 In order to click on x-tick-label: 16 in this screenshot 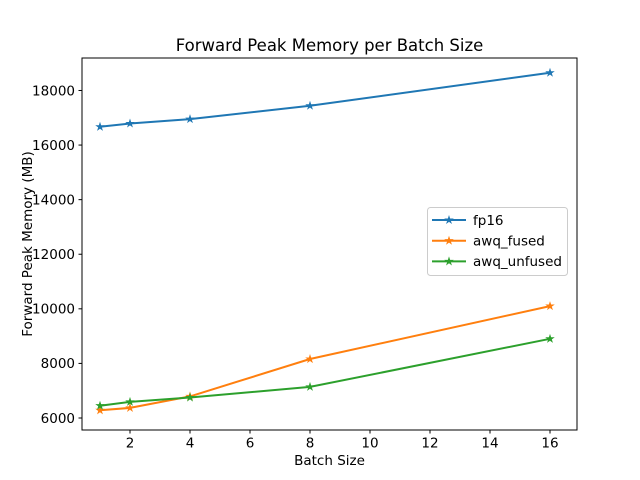, I will do `click(549, 444)`.